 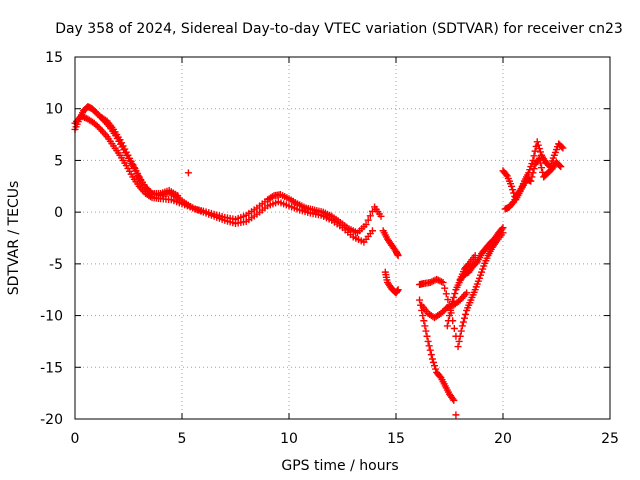 I want to click on y-tick-label: -20, so click(x=51, y=420).